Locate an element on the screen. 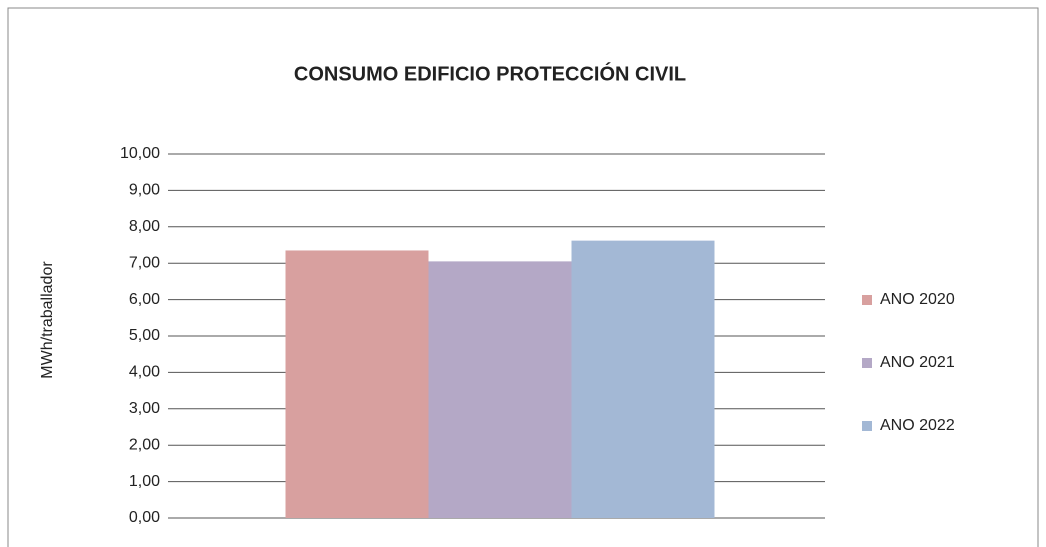 The height and width of the screenshot is (547, 1046). y-tick-label: 3,00 is located at coordinates (144, 408).